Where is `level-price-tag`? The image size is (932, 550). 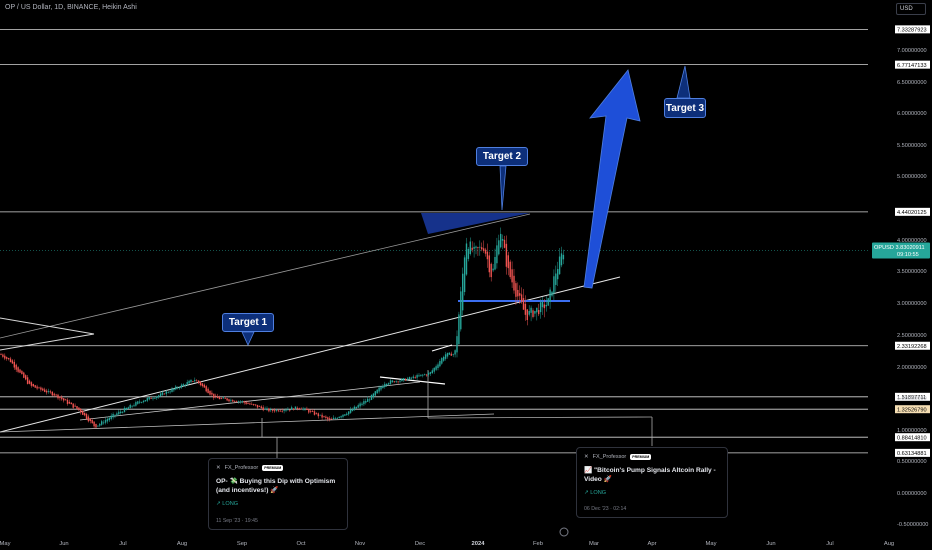 level-price-tag is located at coordinates (912, 452).